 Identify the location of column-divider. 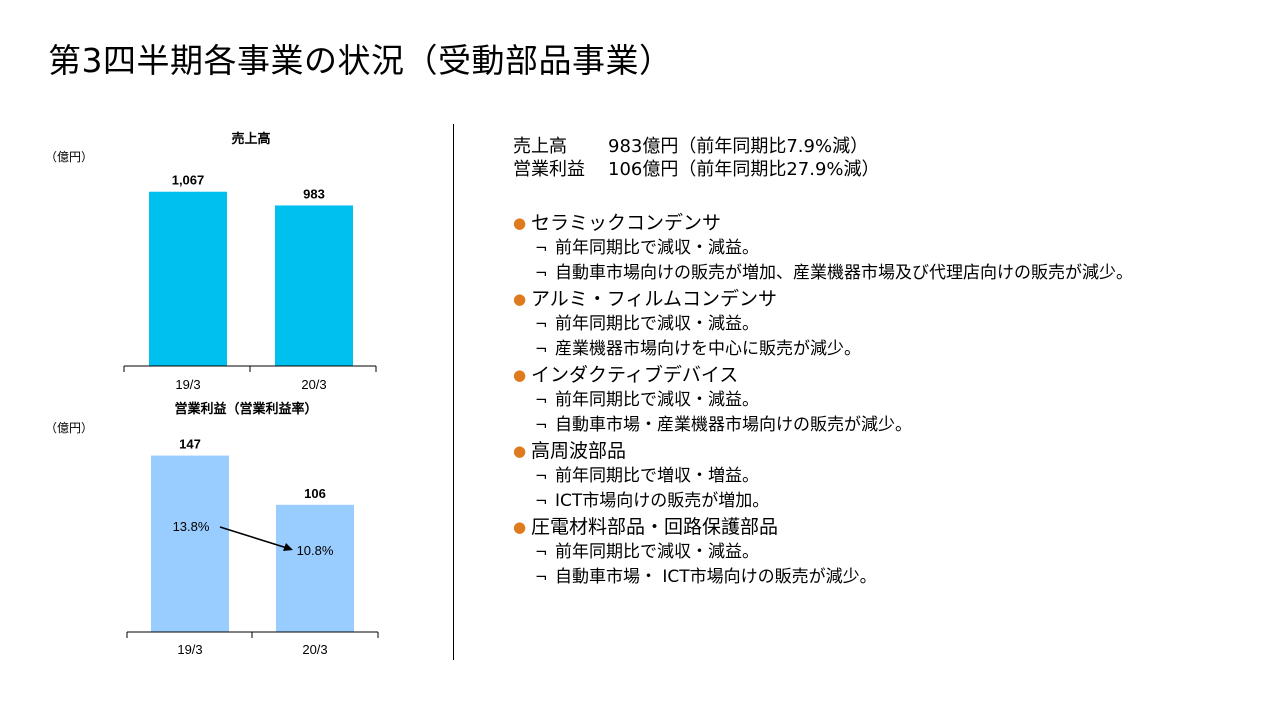
(453, 392).